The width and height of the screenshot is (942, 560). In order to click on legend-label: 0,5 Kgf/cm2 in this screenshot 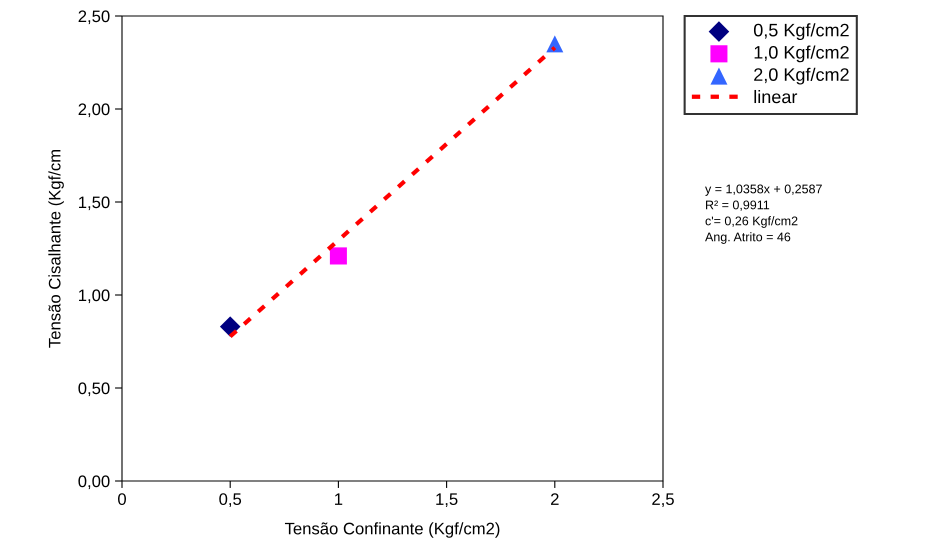, I will do `click(801, 31)`.